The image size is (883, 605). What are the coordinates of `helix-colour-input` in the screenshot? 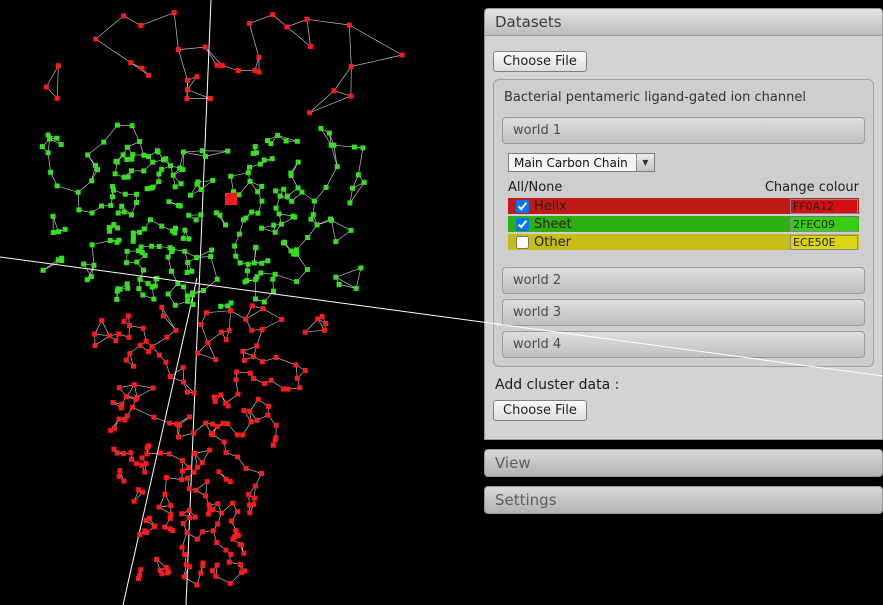 It's located at (824, 206).